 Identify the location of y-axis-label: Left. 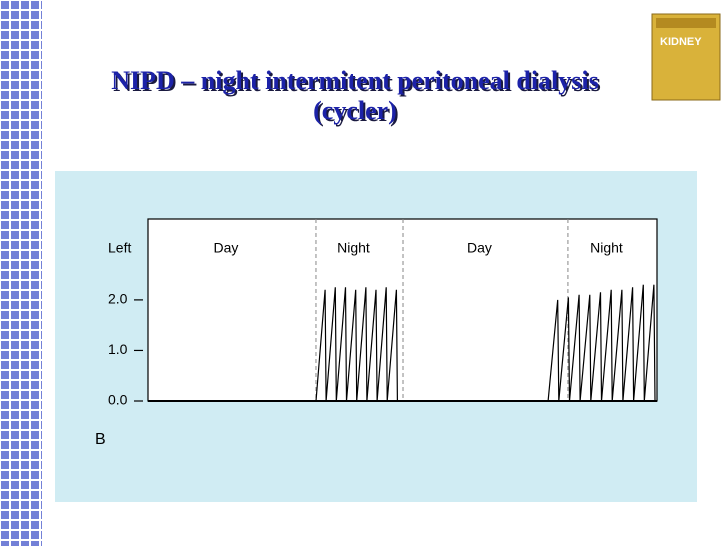
(119, 248).